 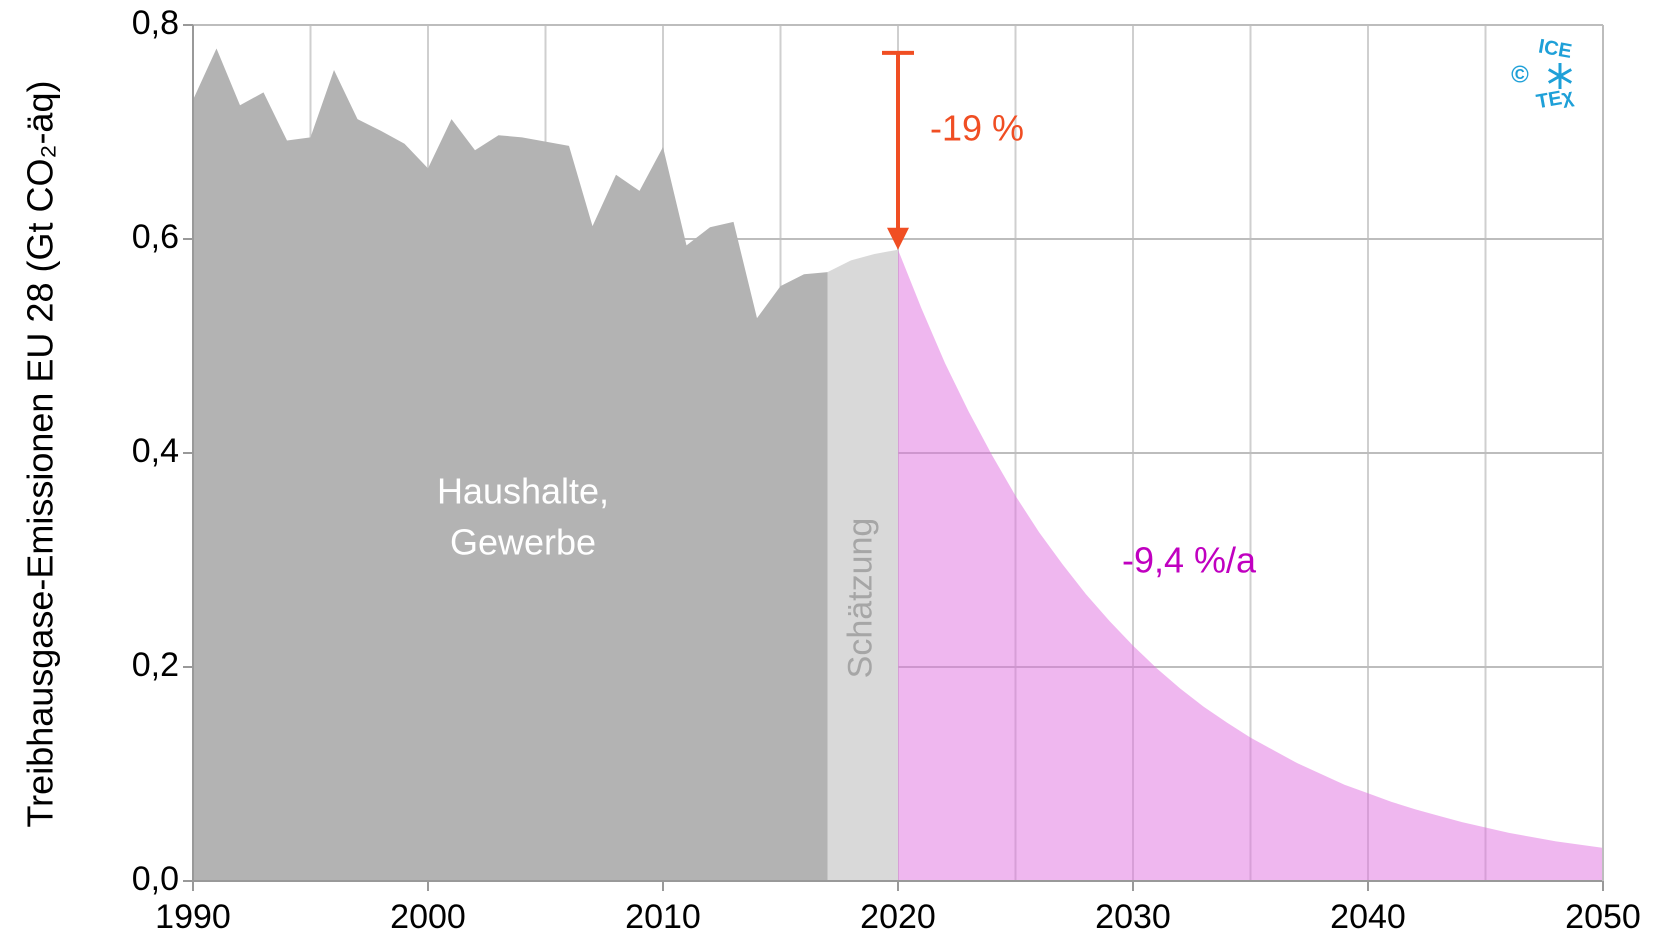 What do you see at coordinates (898, 917) in the screenshot?
I see `x-tick-label: 2020` at bounding box center [898, 917].